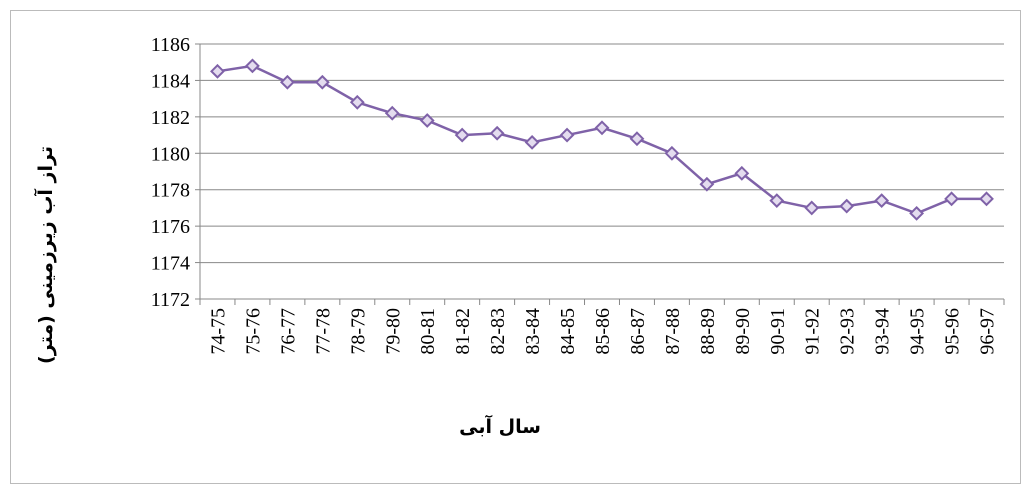 This screenshot has width=1022, height=485. I want to click on x-tick-label: 75-76, so click(253, 331).